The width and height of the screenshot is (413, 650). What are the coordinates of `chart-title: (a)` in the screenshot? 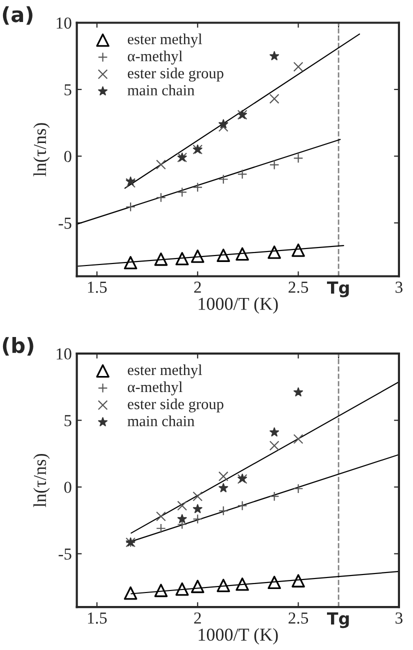 It's located at (17, 15).